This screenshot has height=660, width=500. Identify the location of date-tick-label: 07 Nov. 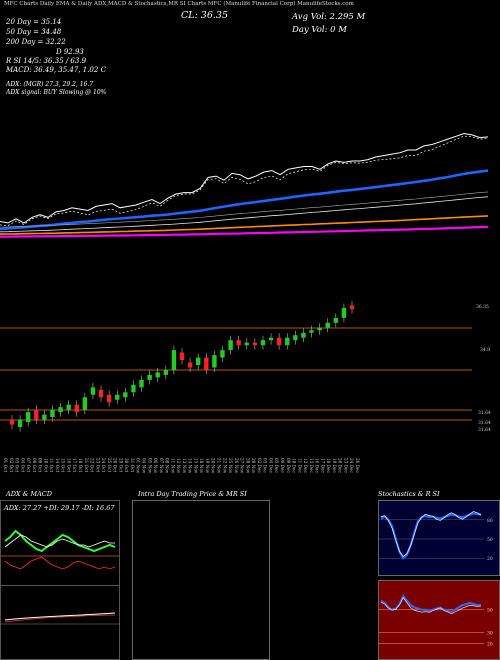
(161, 466).